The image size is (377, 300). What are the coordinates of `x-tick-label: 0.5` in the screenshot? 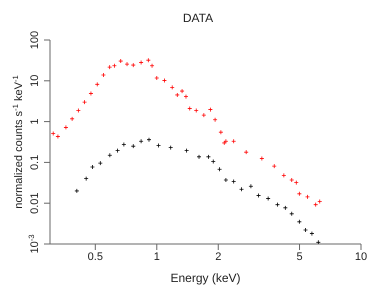 It's located at (95, 256).